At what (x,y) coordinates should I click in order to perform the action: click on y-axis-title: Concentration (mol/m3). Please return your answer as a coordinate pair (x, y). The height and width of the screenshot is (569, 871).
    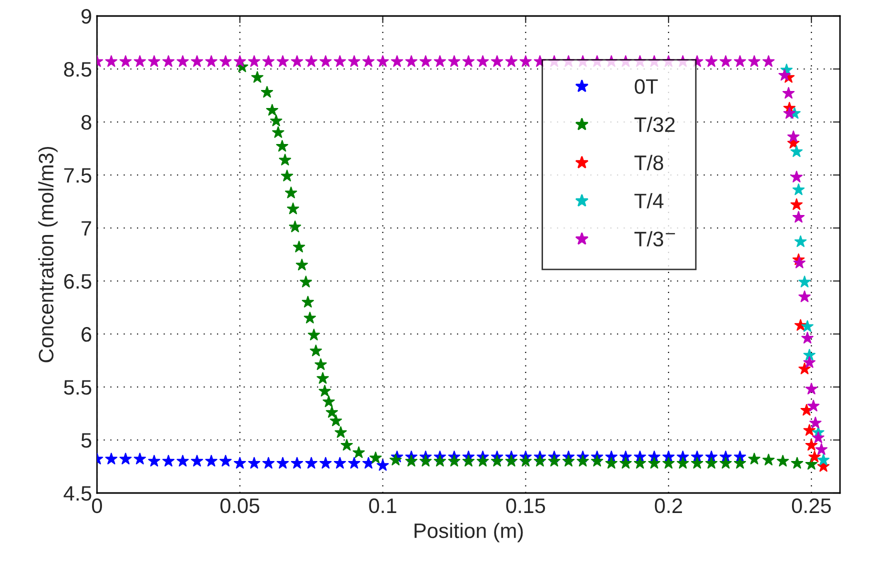
    Looking at the image, I should click on (48, 254).